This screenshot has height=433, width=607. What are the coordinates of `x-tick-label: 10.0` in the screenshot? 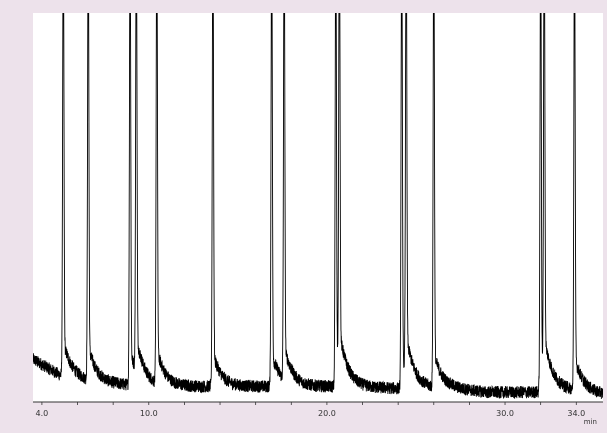 It's located at (149, 413).